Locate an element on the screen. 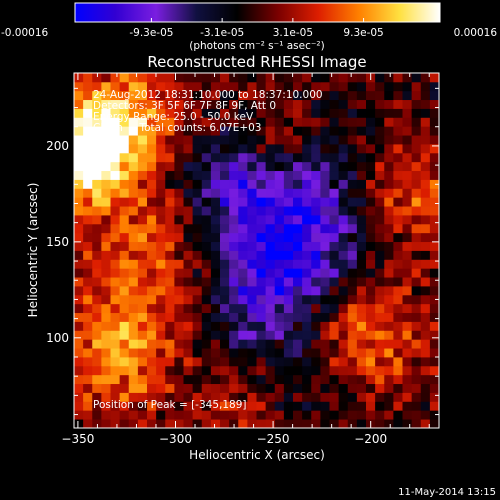 This screenshot has width=500, height=500. chart-title: Reconstructed RHESSI Image is located at coordinates (256, 62).